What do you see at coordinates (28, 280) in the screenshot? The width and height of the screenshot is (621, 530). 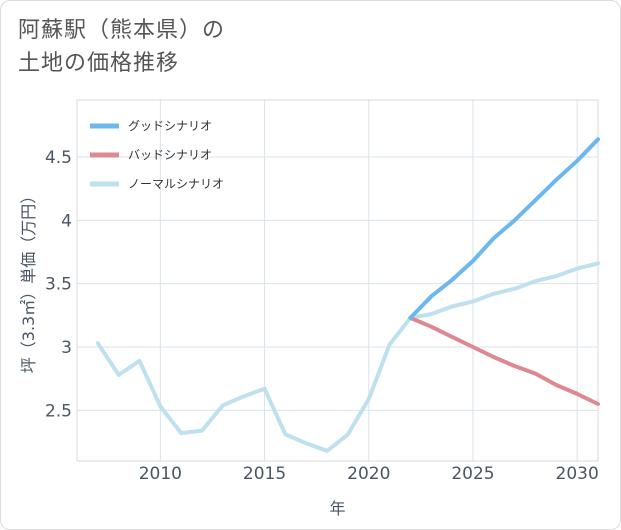 I see `y-axis-title: 坪（3.3㎡）単価（万円）` at bounding box center [28, 280].